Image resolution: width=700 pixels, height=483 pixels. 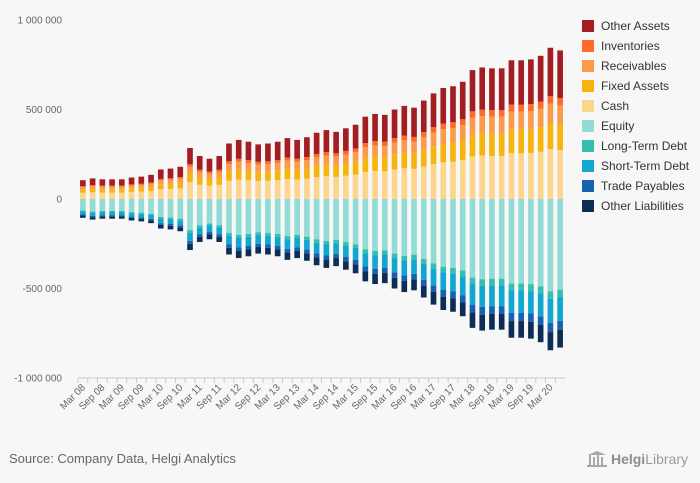 What do you see at coordinates (635, 166) in the screenshot?
I see `legend-item-short-term-debt: Short-Term Debt` at bounding box center [635, 166].